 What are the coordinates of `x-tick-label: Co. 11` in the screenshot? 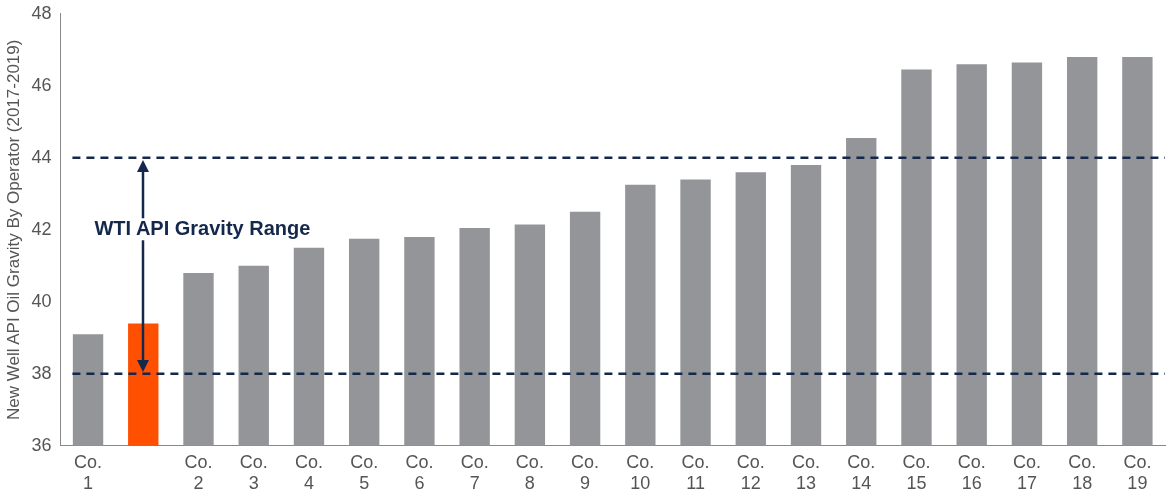 It's located at (695, 472).